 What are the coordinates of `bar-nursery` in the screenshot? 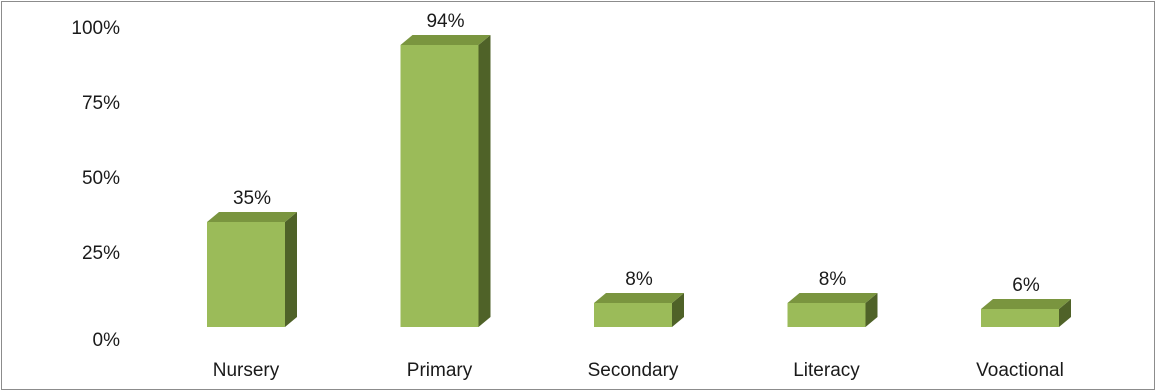 It's located at (252, 269).